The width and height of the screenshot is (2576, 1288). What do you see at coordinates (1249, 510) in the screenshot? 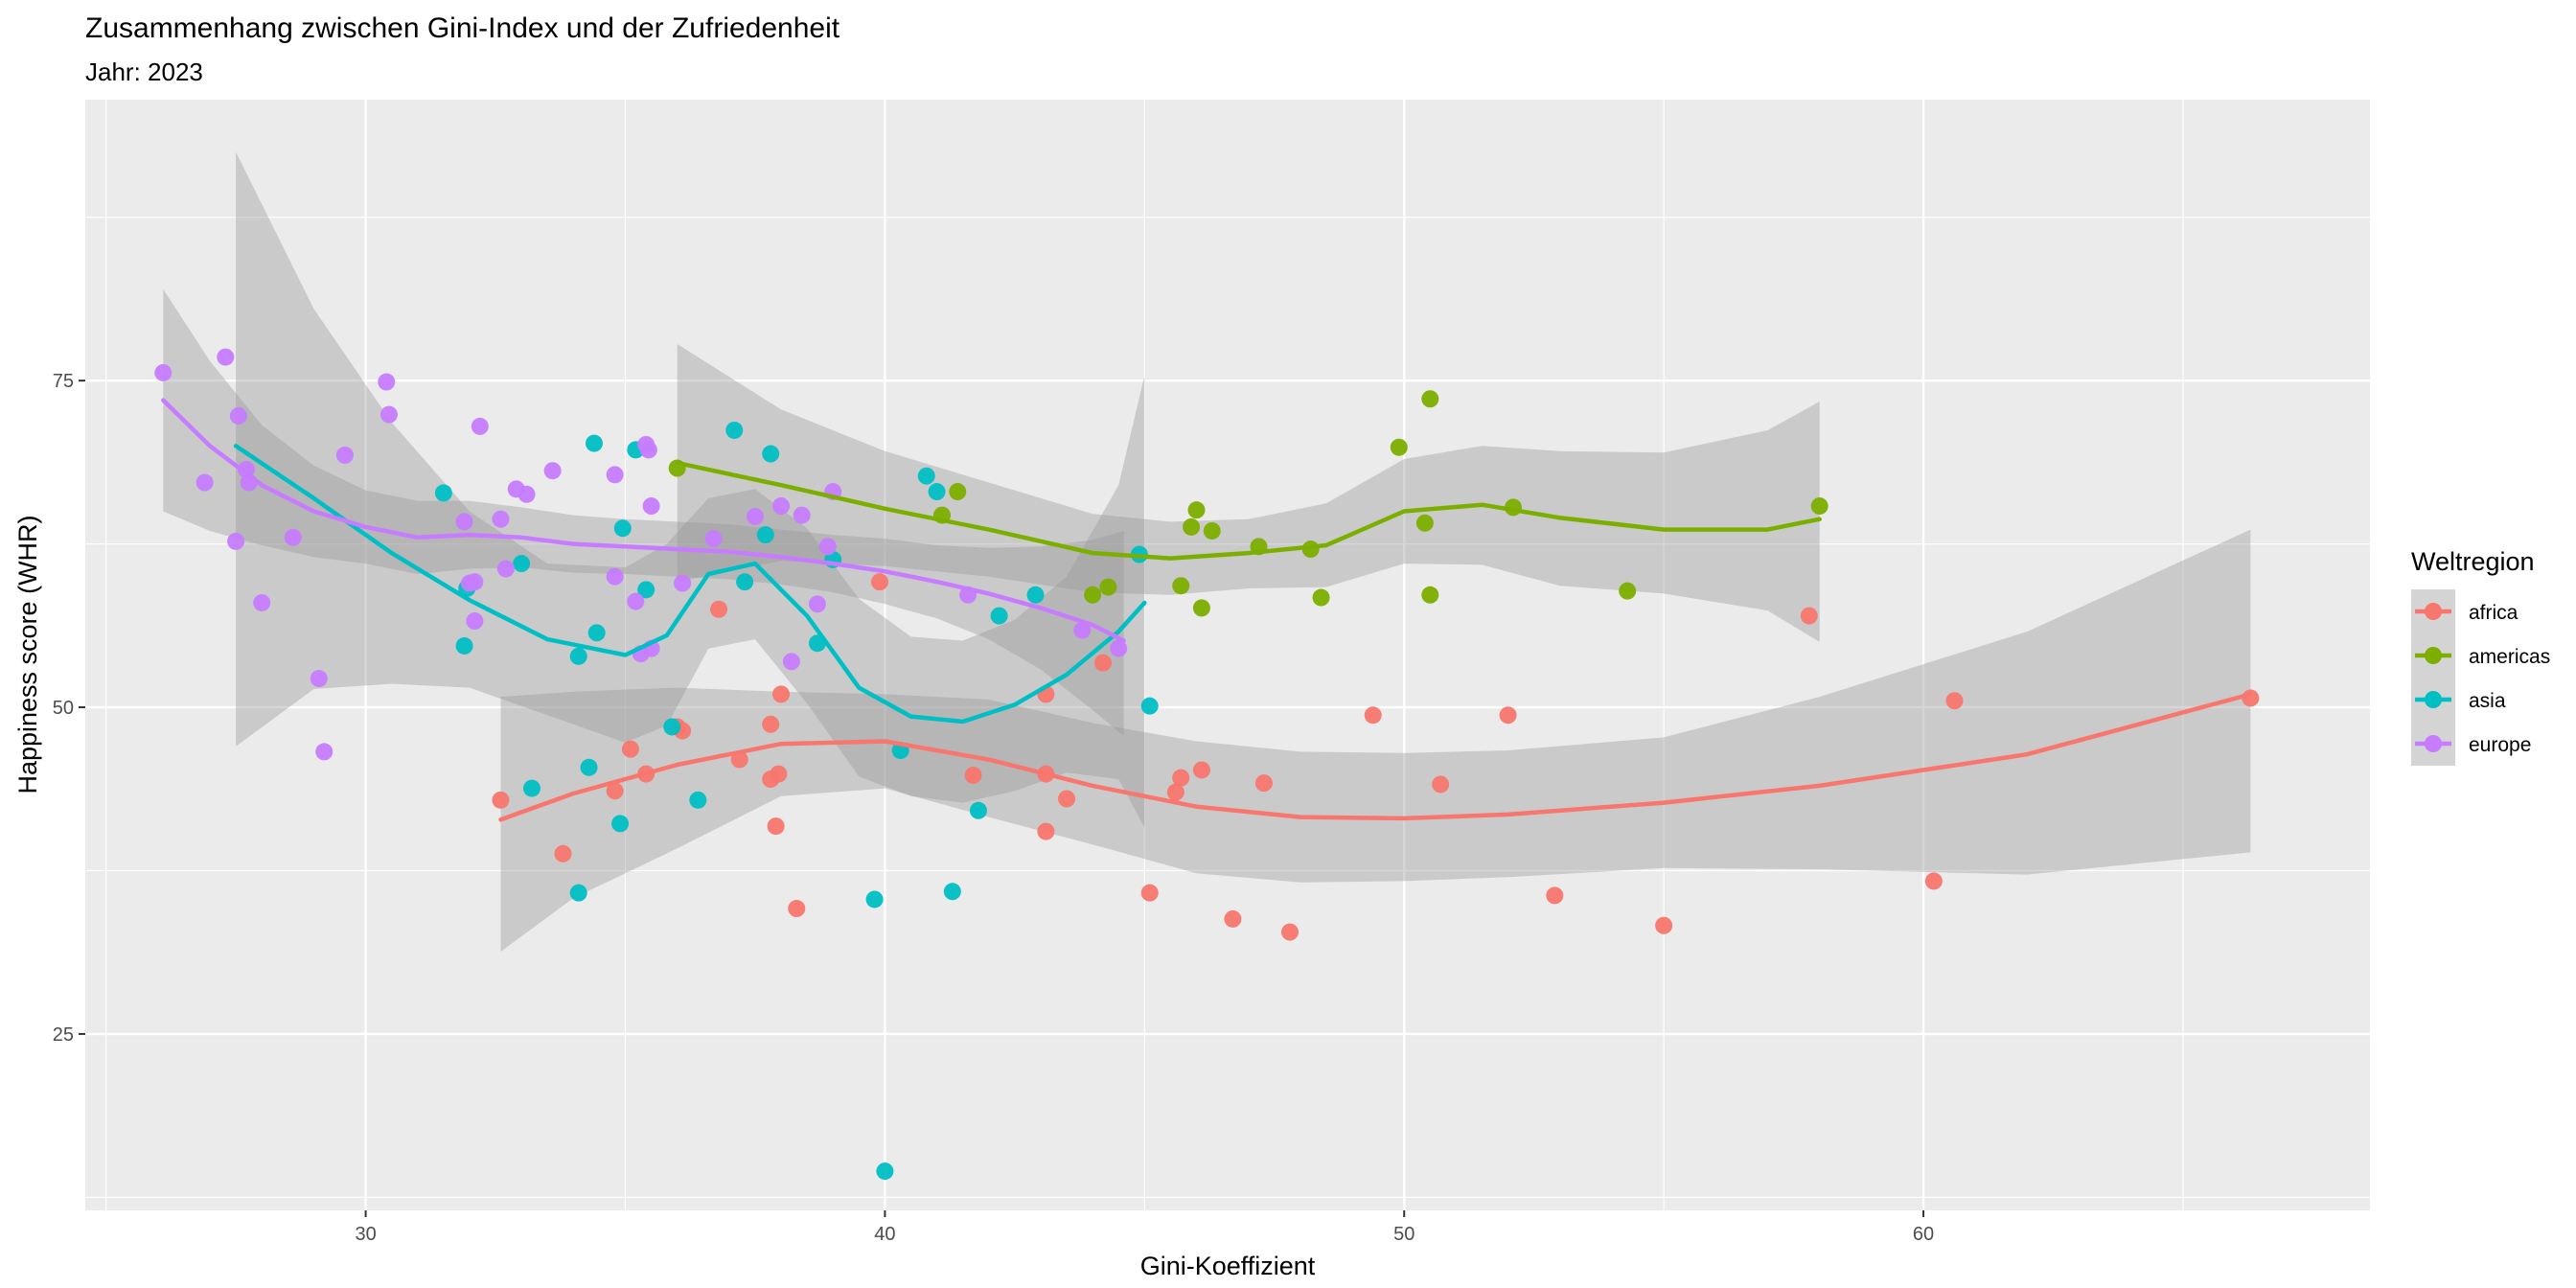
I see `smooth-line-americas` at bounding box center [1249, 510].